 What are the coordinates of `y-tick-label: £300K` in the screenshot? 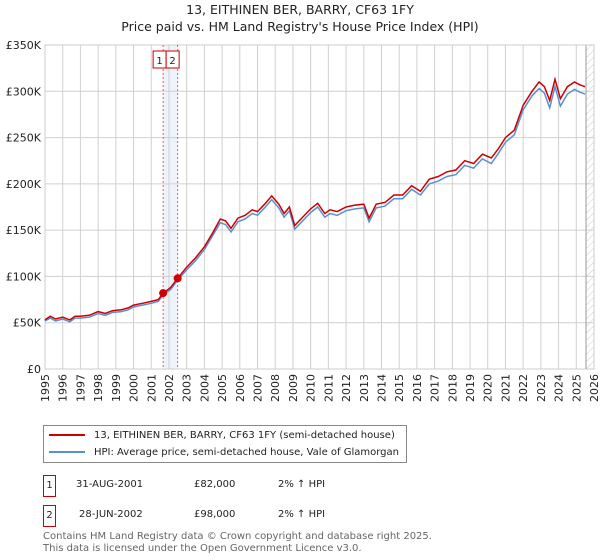 It's located at (24, 91).